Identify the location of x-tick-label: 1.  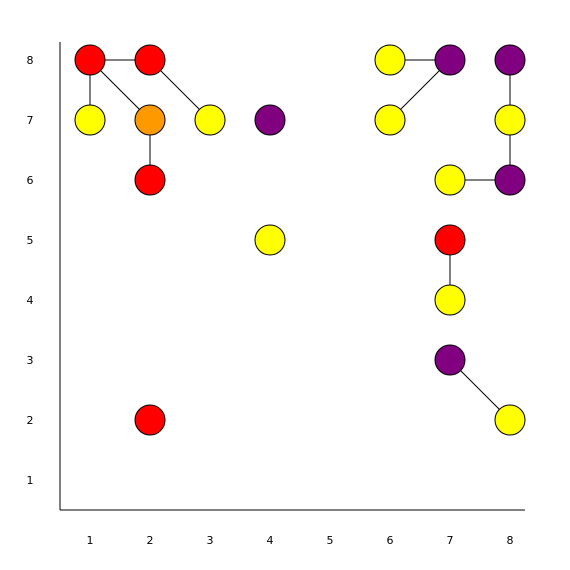
(90, 540).